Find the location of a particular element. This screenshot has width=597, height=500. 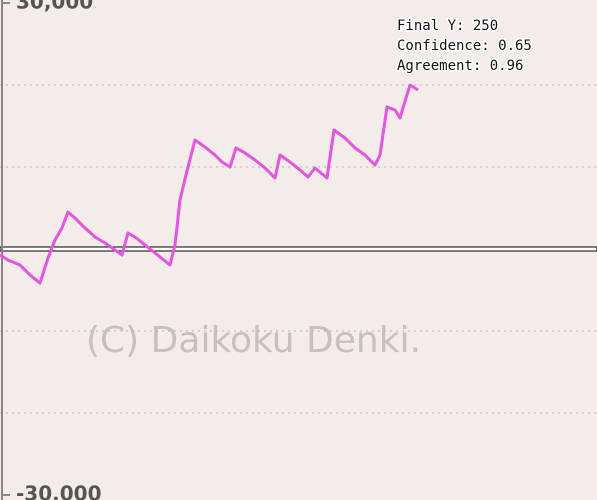

zero-line is located at coordinates (298, 249).